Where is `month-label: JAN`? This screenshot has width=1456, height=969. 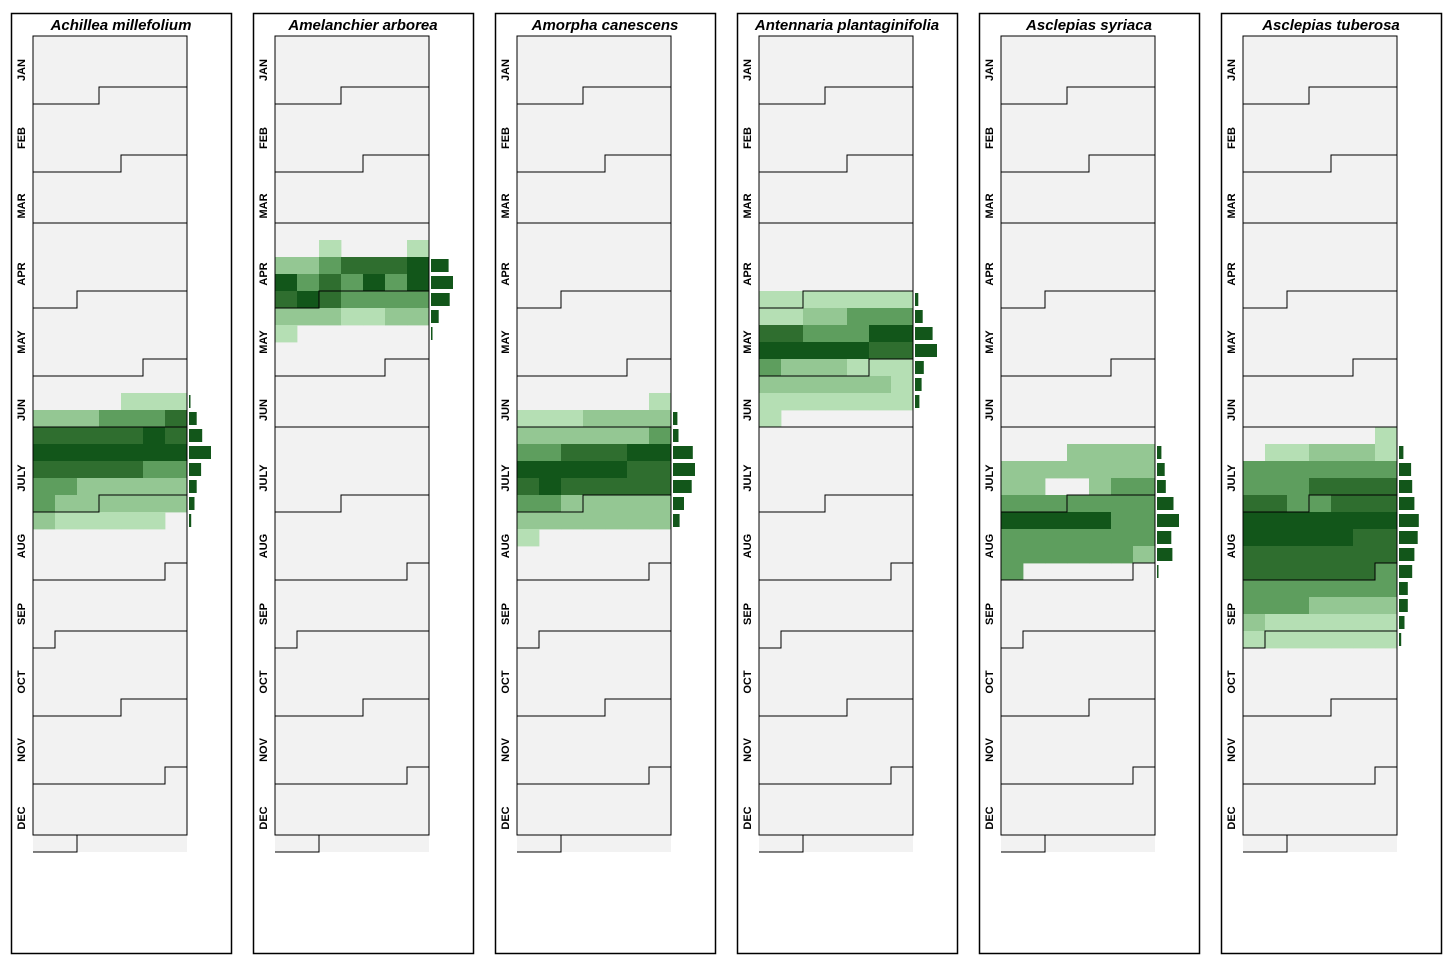 month-label: JAN is located at coordinates (506, 70).